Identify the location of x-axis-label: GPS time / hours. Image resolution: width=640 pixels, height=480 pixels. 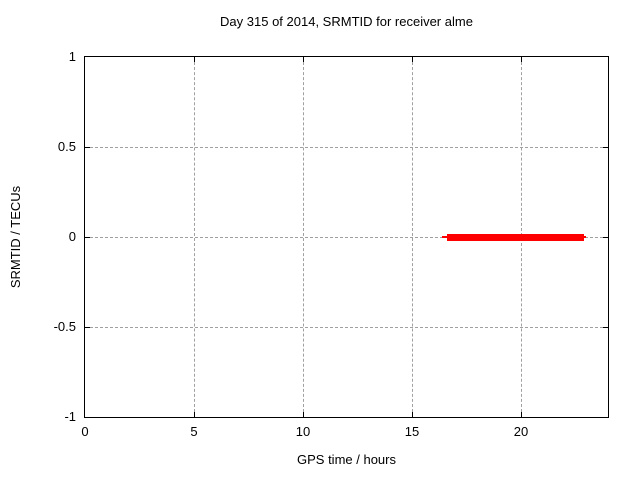
(346, 459).